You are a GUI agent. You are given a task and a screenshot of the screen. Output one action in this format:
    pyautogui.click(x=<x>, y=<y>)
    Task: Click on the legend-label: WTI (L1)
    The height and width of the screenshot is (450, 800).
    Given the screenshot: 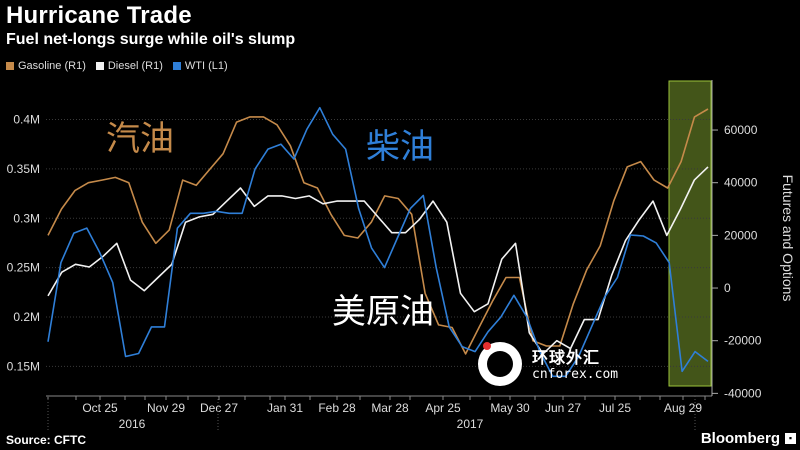 What is the action you would take?
    pyautogui.click(x=206, y=66)
    